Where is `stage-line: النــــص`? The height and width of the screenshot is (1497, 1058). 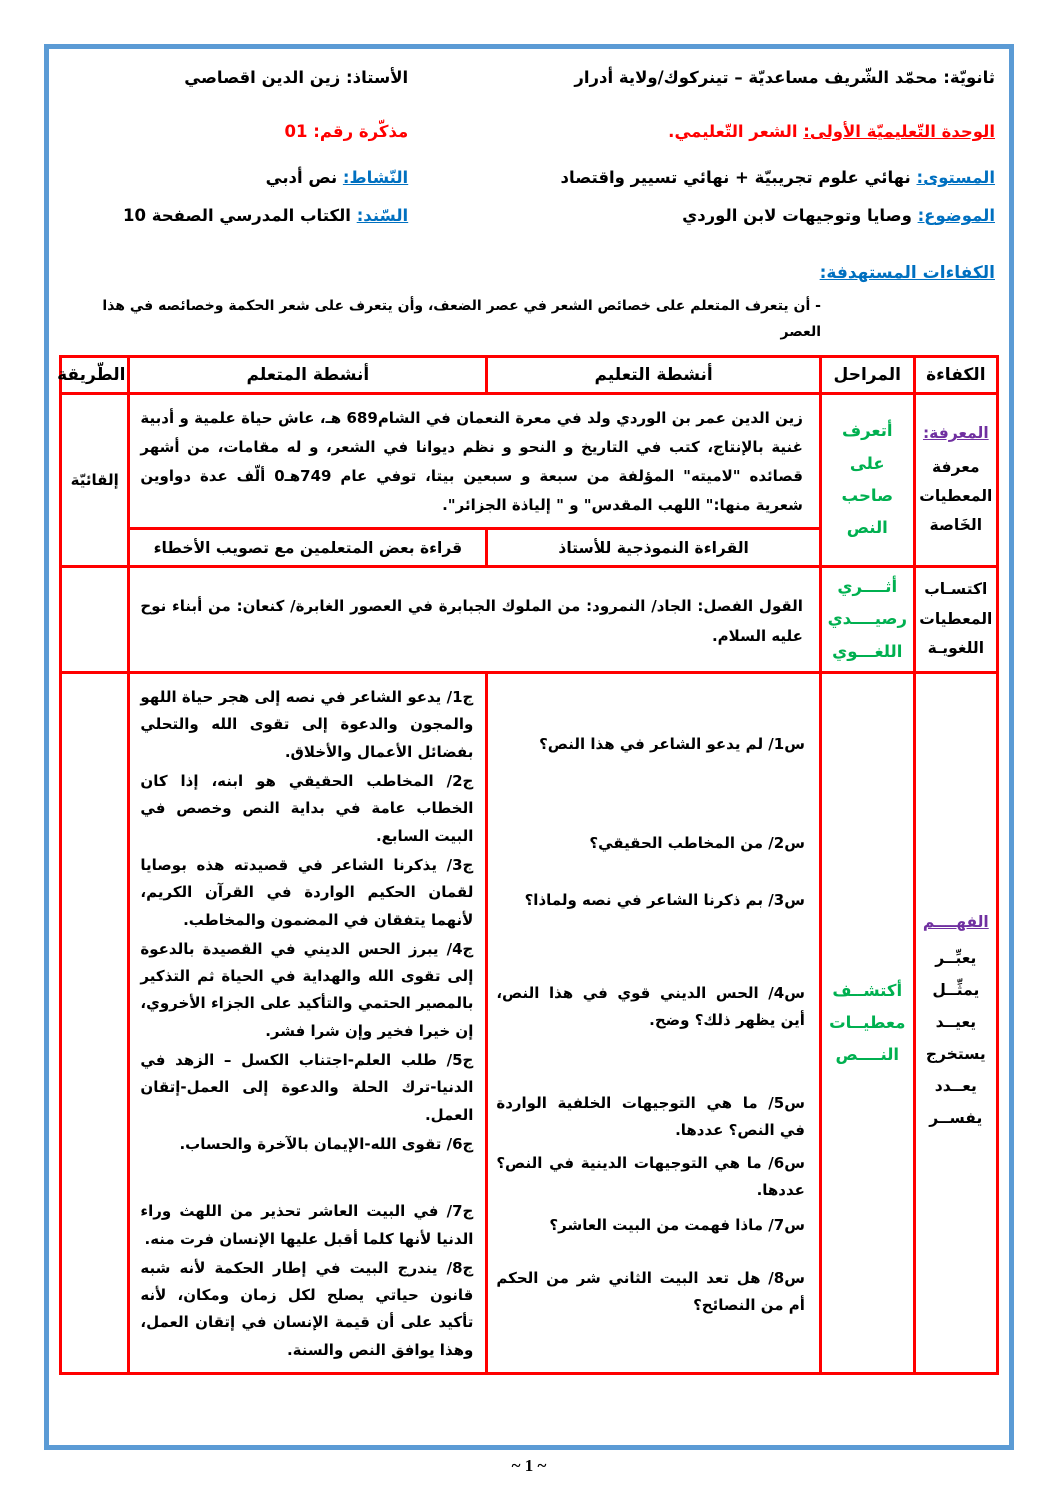 stage-line: النــــص is located at coordinates (867, 1055).